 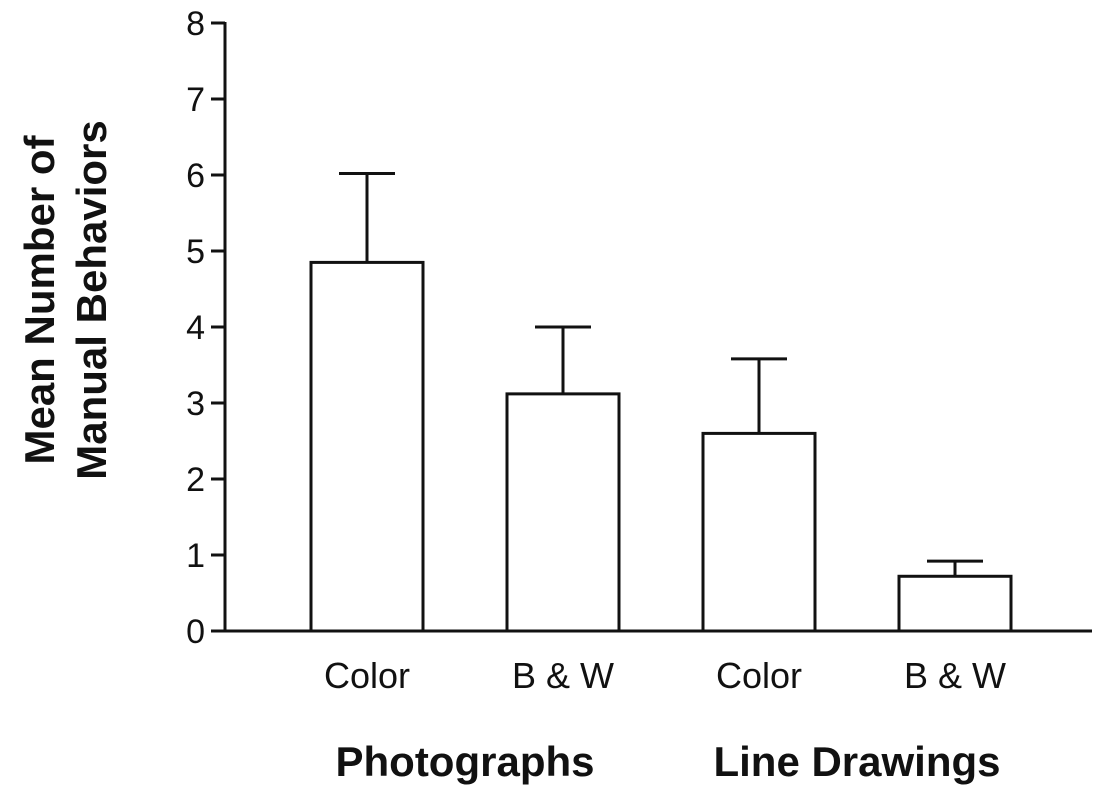 What do you see at coordinates (195, 24) in the screenshot?
I see `y-tick-label: 8` at bounding box center [195, 24].